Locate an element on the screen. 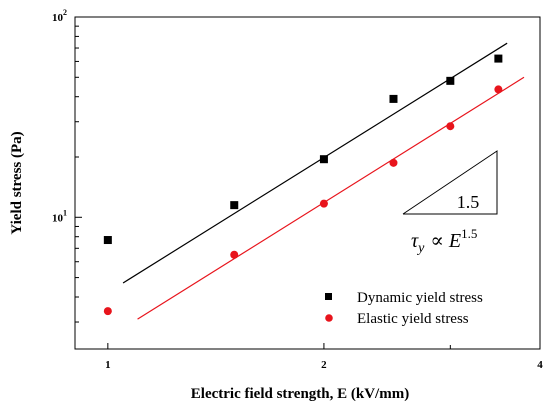 This screenshot has height=413, width=550. slope-triangle: 1.5 is located at coordinates (450, 182).